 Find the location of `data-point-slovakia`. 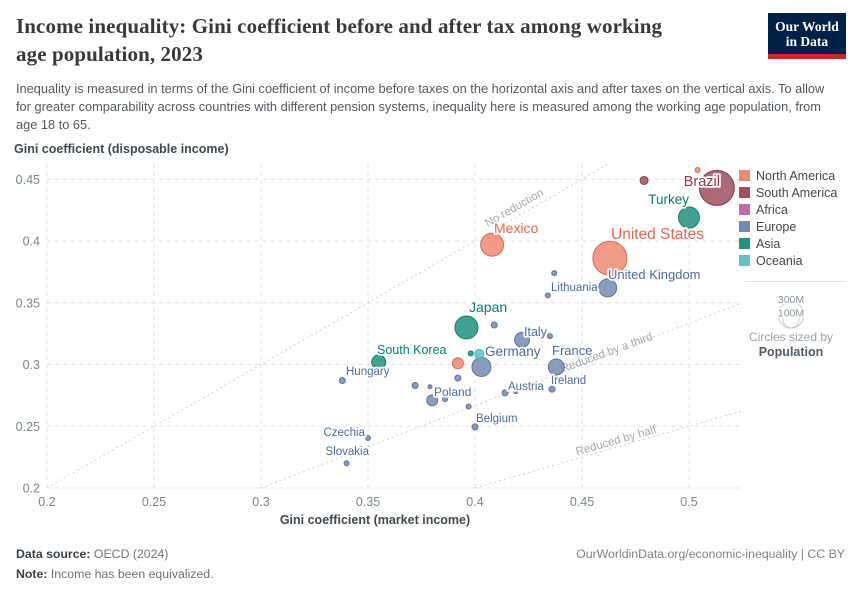

data-point-slovakia is located at coordinates (346, 463).